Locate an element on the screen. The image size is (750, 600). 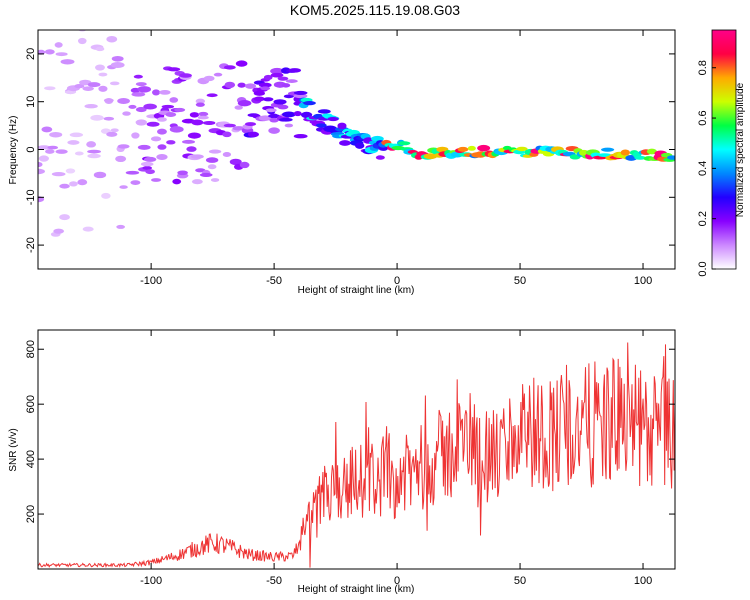
snr-x-label: Height of straight line (km) is located at coordinates (356, 589).